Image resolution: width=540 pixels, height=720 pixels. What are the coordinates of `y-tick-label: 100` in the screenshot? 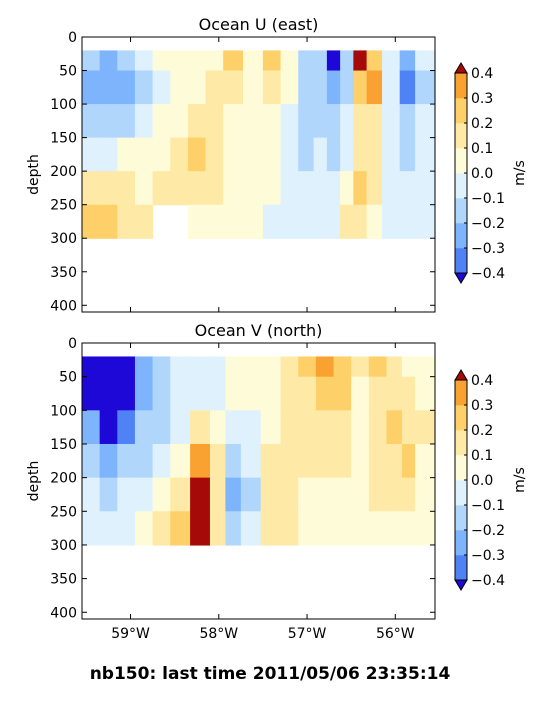 It's located at (63, 411).